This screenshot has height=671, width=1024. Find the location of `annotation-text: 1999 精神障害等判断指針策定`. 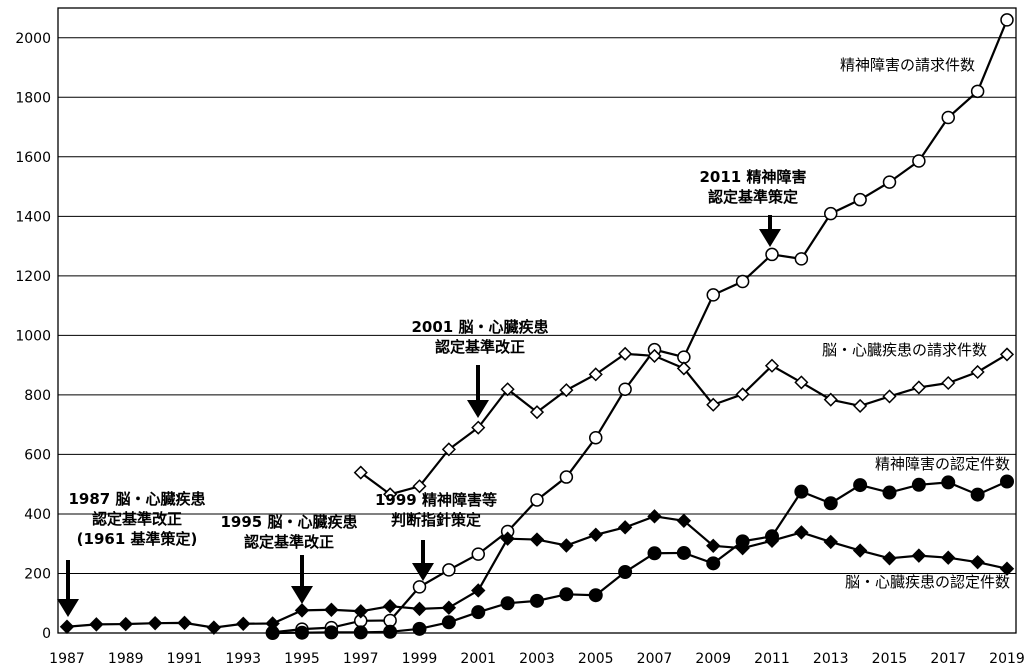

annotation-text: 1999 精神障害等判断指針策定 is located at coordinates (436, 510).